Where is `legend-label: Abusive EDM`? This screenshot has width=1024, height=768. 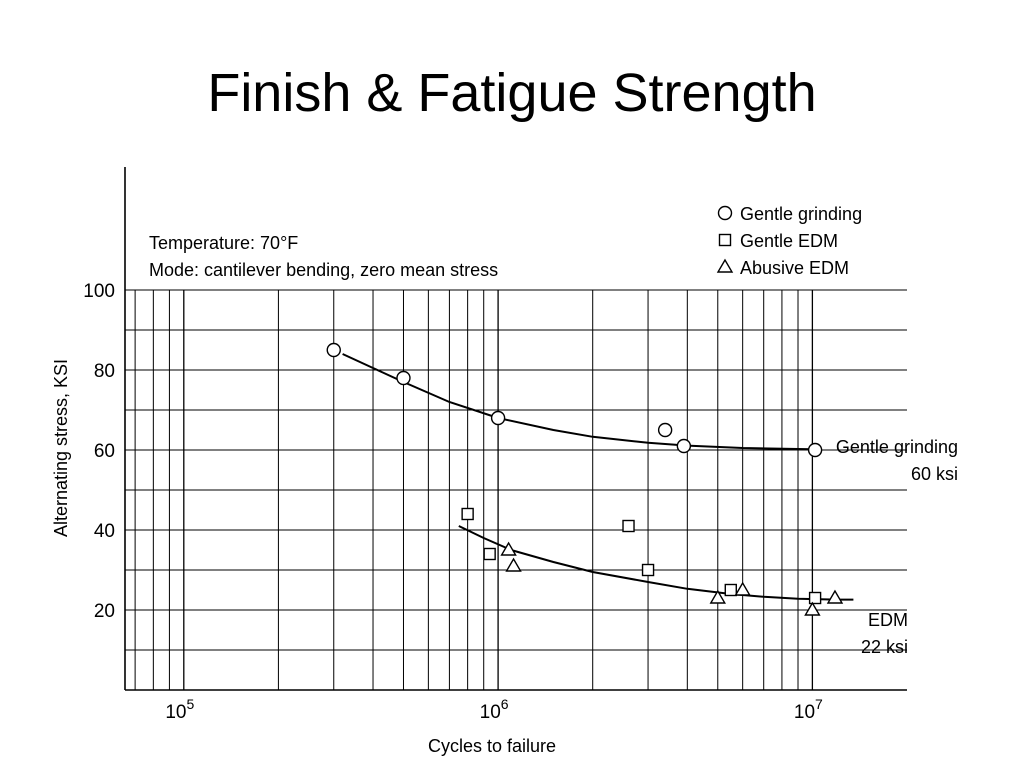 legend-label: Abusive EDM is located at coordinates (794, 268).